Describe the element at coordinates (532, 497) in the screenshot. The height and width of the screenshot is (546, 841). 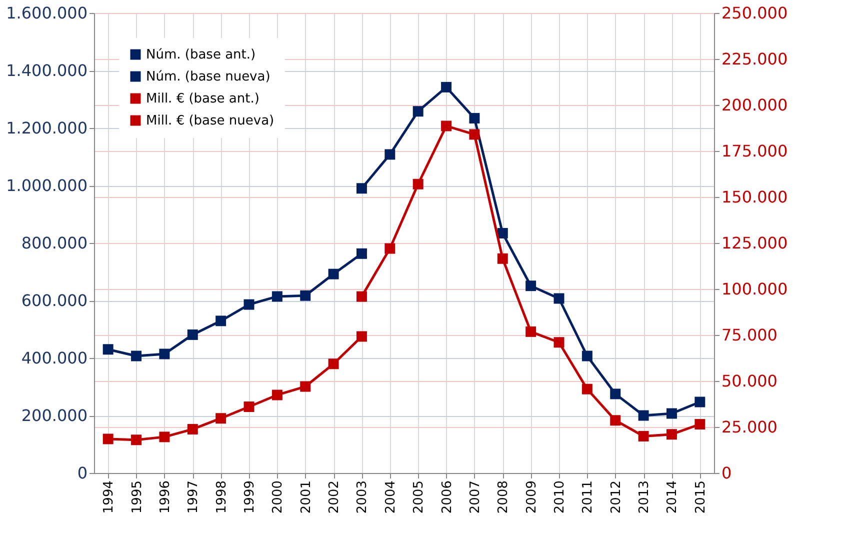
I see `x-tick-label: 2009` at that location.